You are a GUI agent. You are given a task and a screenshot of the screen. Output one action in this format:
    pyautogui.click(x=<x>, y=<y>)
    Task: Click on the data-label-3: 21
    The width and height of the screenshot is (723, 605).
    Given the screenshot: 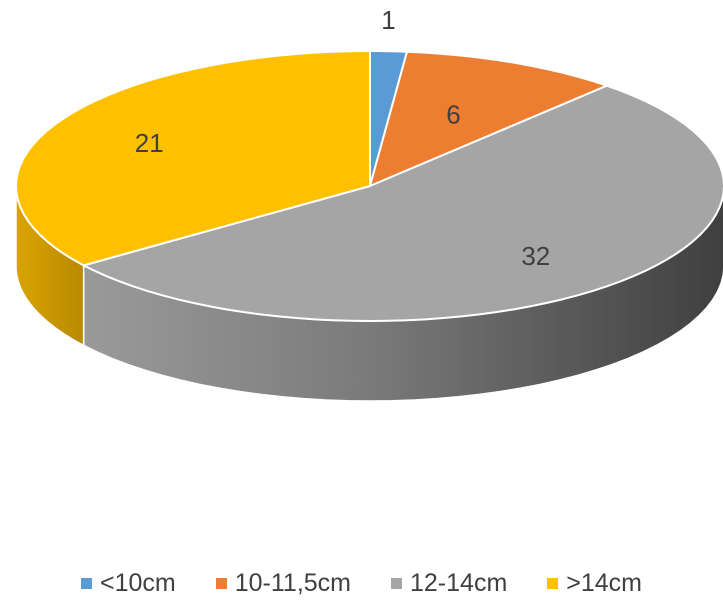 What is the action you would take?
    pyautogui.click(x=149, y=143)
    